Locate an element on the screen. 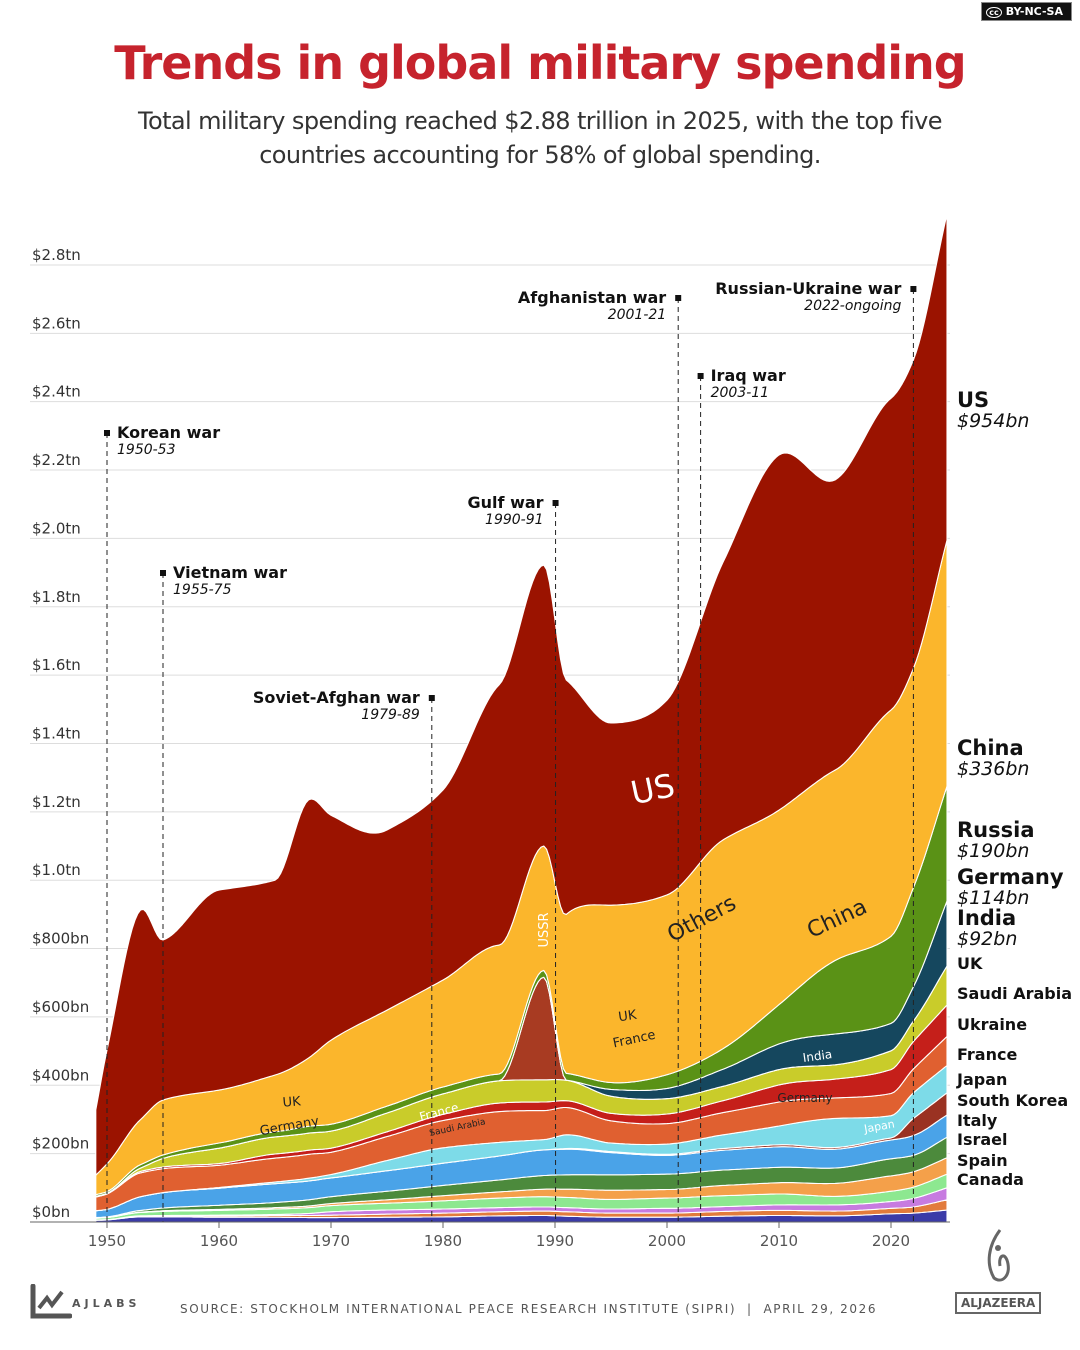 The height and width of the screenshot is (1350, 1080). y-tick-label: $2.8tn is located at coordinates (56, 255).